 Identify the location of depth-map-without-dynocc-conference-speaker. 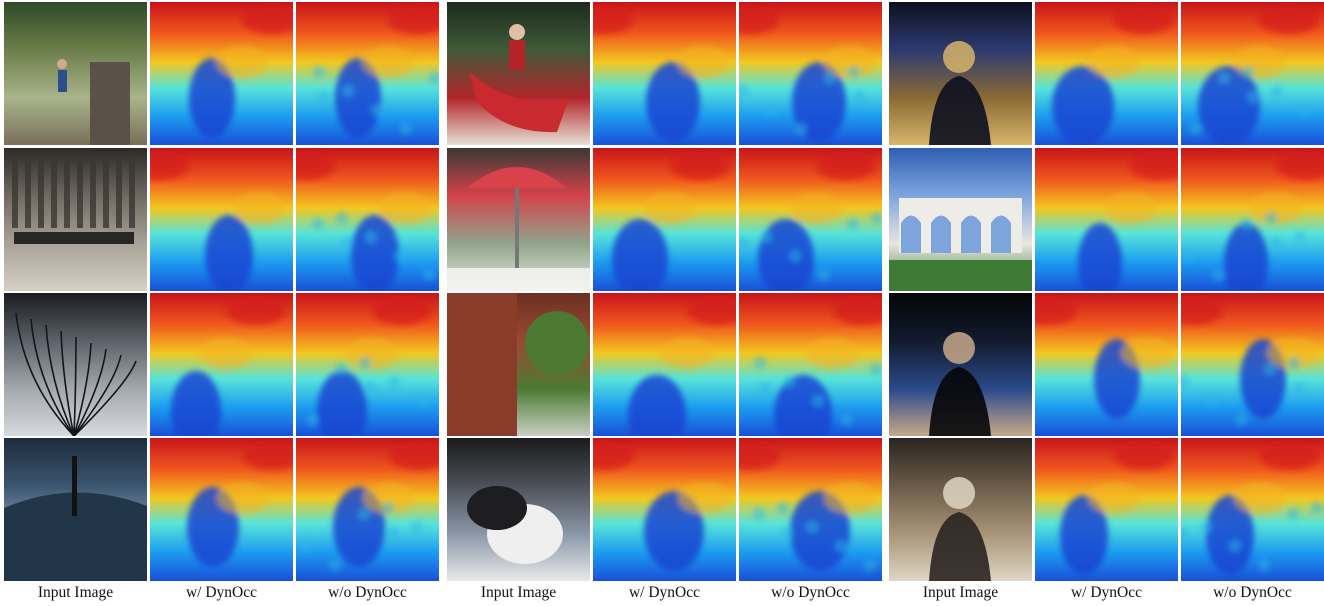
(1252, 509).